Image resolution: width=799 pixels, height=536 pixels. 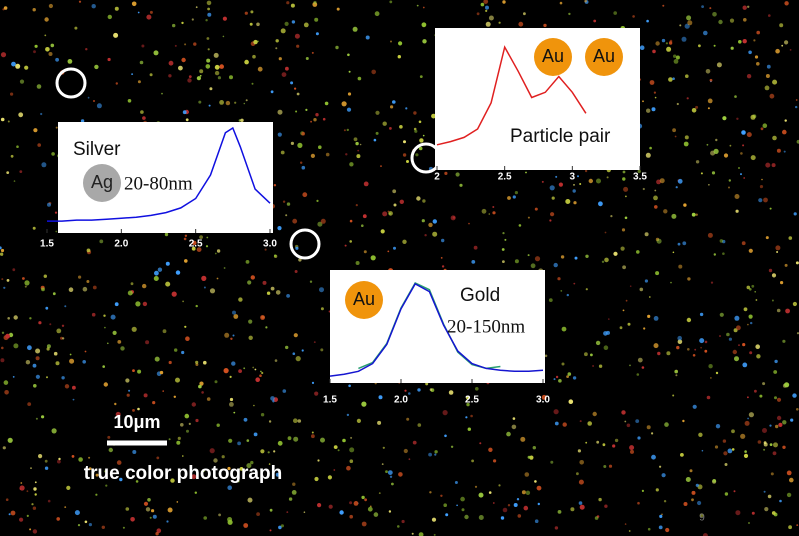 What do you see at coordinates (702, 518) in the screenshot?
I see `page-number: 9` at bounding box center [702, 518].